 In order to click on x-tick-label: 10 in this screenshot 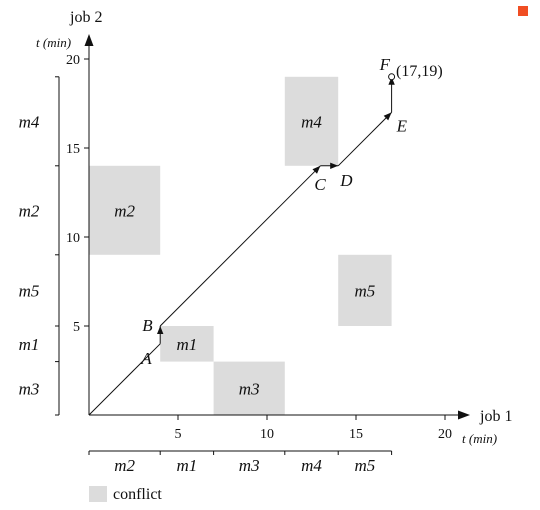, I will do `click(267, 434)`.